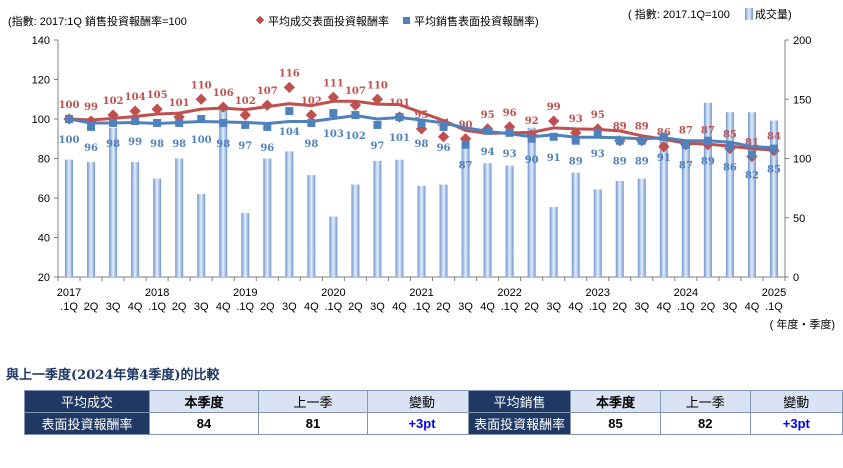  I want to click on sale-data-label: 104, so click(289, 132).